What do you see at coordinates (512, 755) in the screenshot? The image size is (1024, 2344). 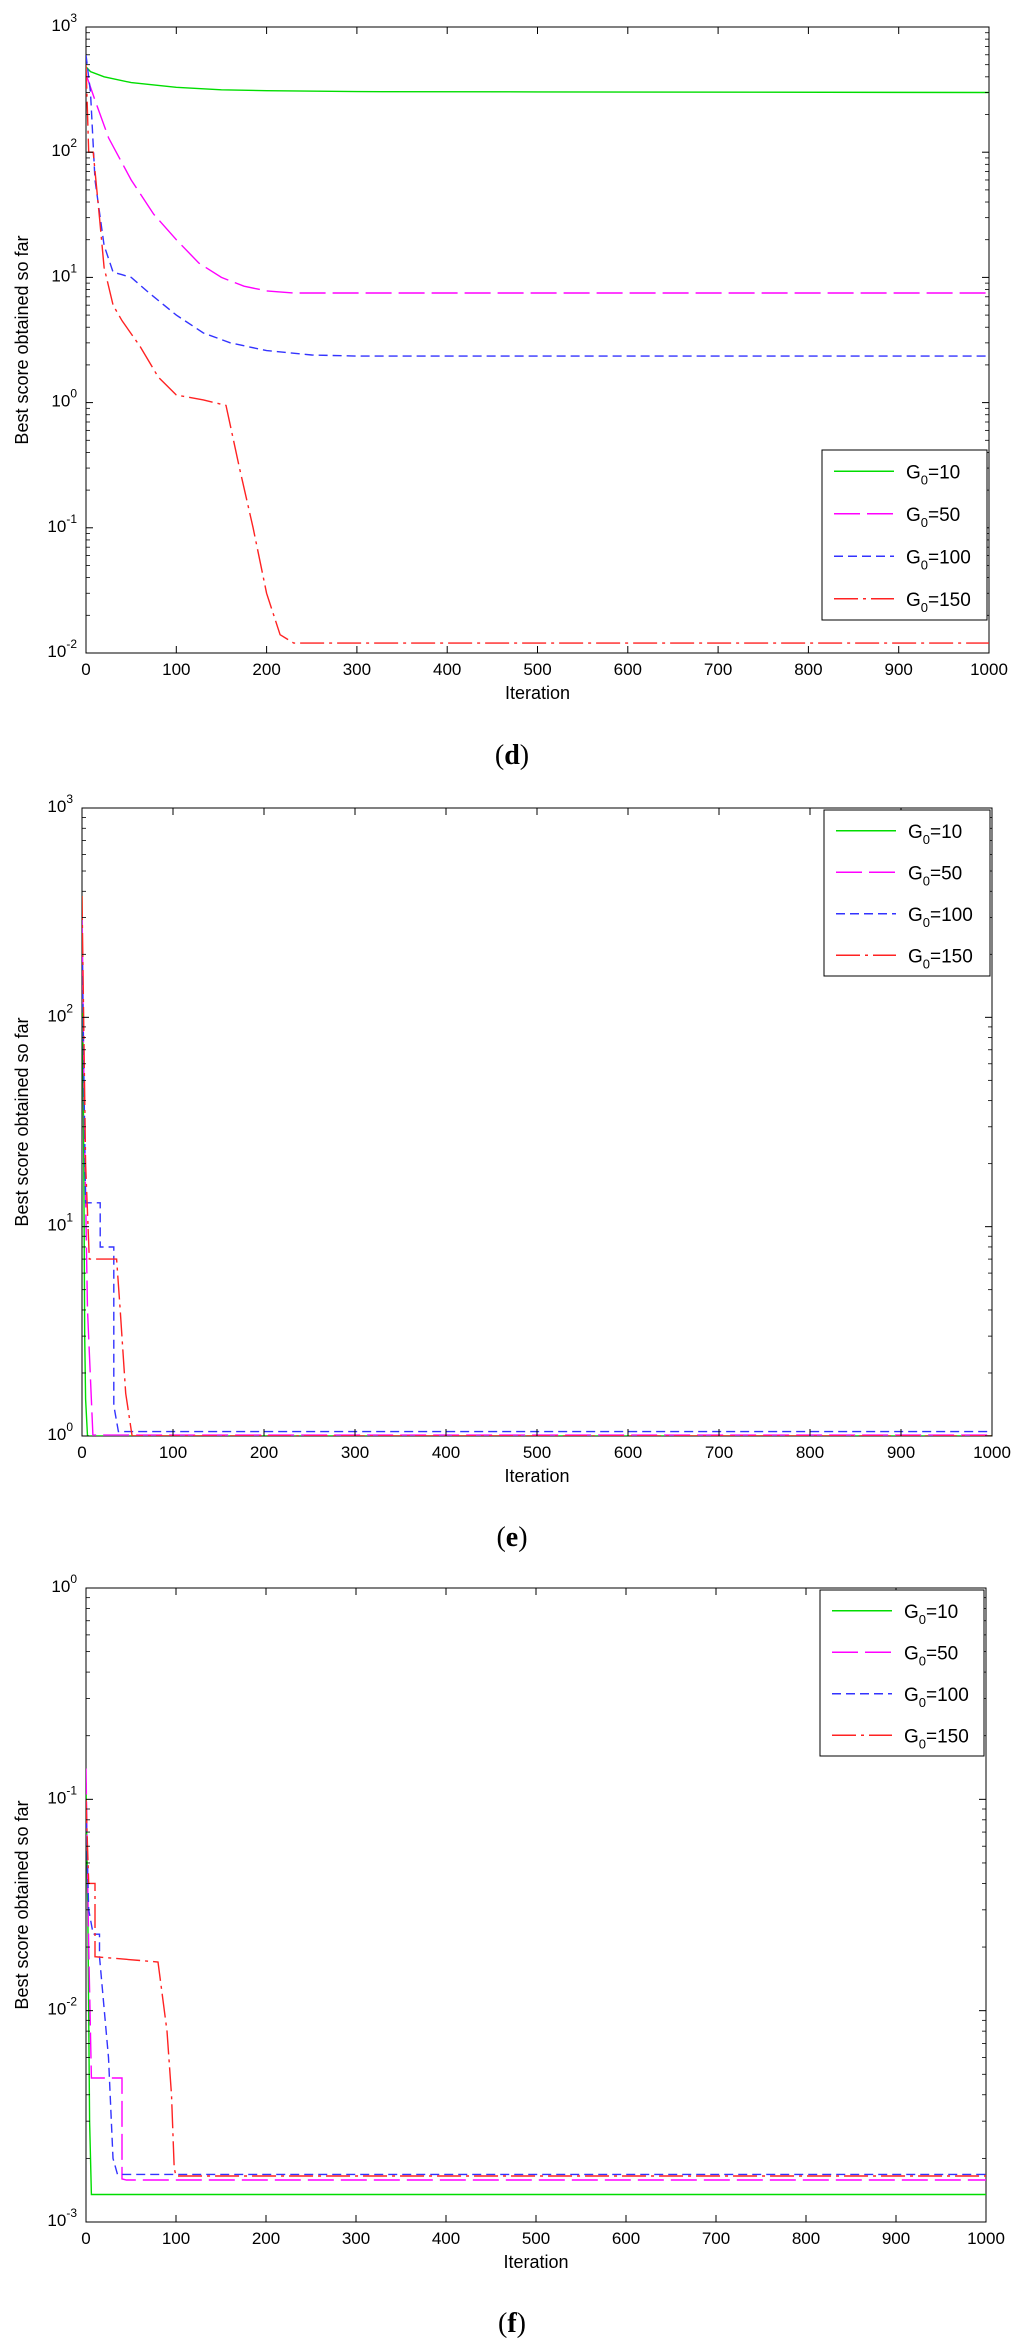 I see `panel-caption: (d)` at bounding box center [512, 755].